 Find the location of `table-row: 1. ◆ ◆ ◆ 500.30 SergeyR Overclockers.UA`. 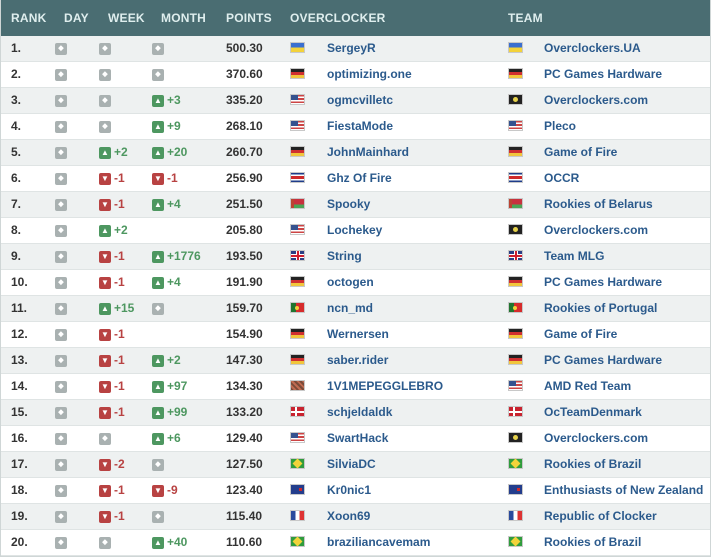

table-row: 1. ◆ ◆ ◆ 500.30 SergeyR Overclockers.UA is located at coordinates (355, 49).